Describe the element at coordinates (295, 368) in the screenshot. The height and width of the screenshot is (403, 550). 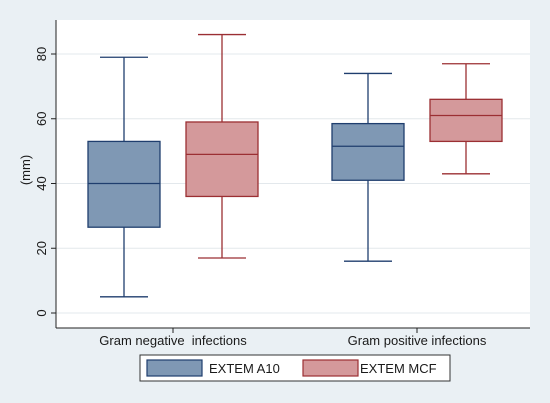
I see `legend: EXTEM A10 EXTEM MCF` at that location.